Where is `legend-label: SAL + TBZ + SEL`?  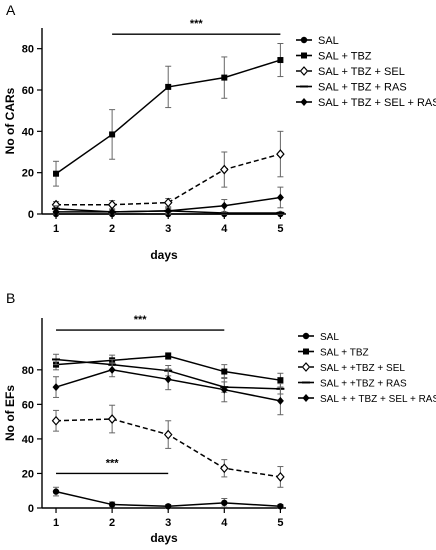 legend-label: SAL + TBZ + SEL is located at coordinates (361, 72).